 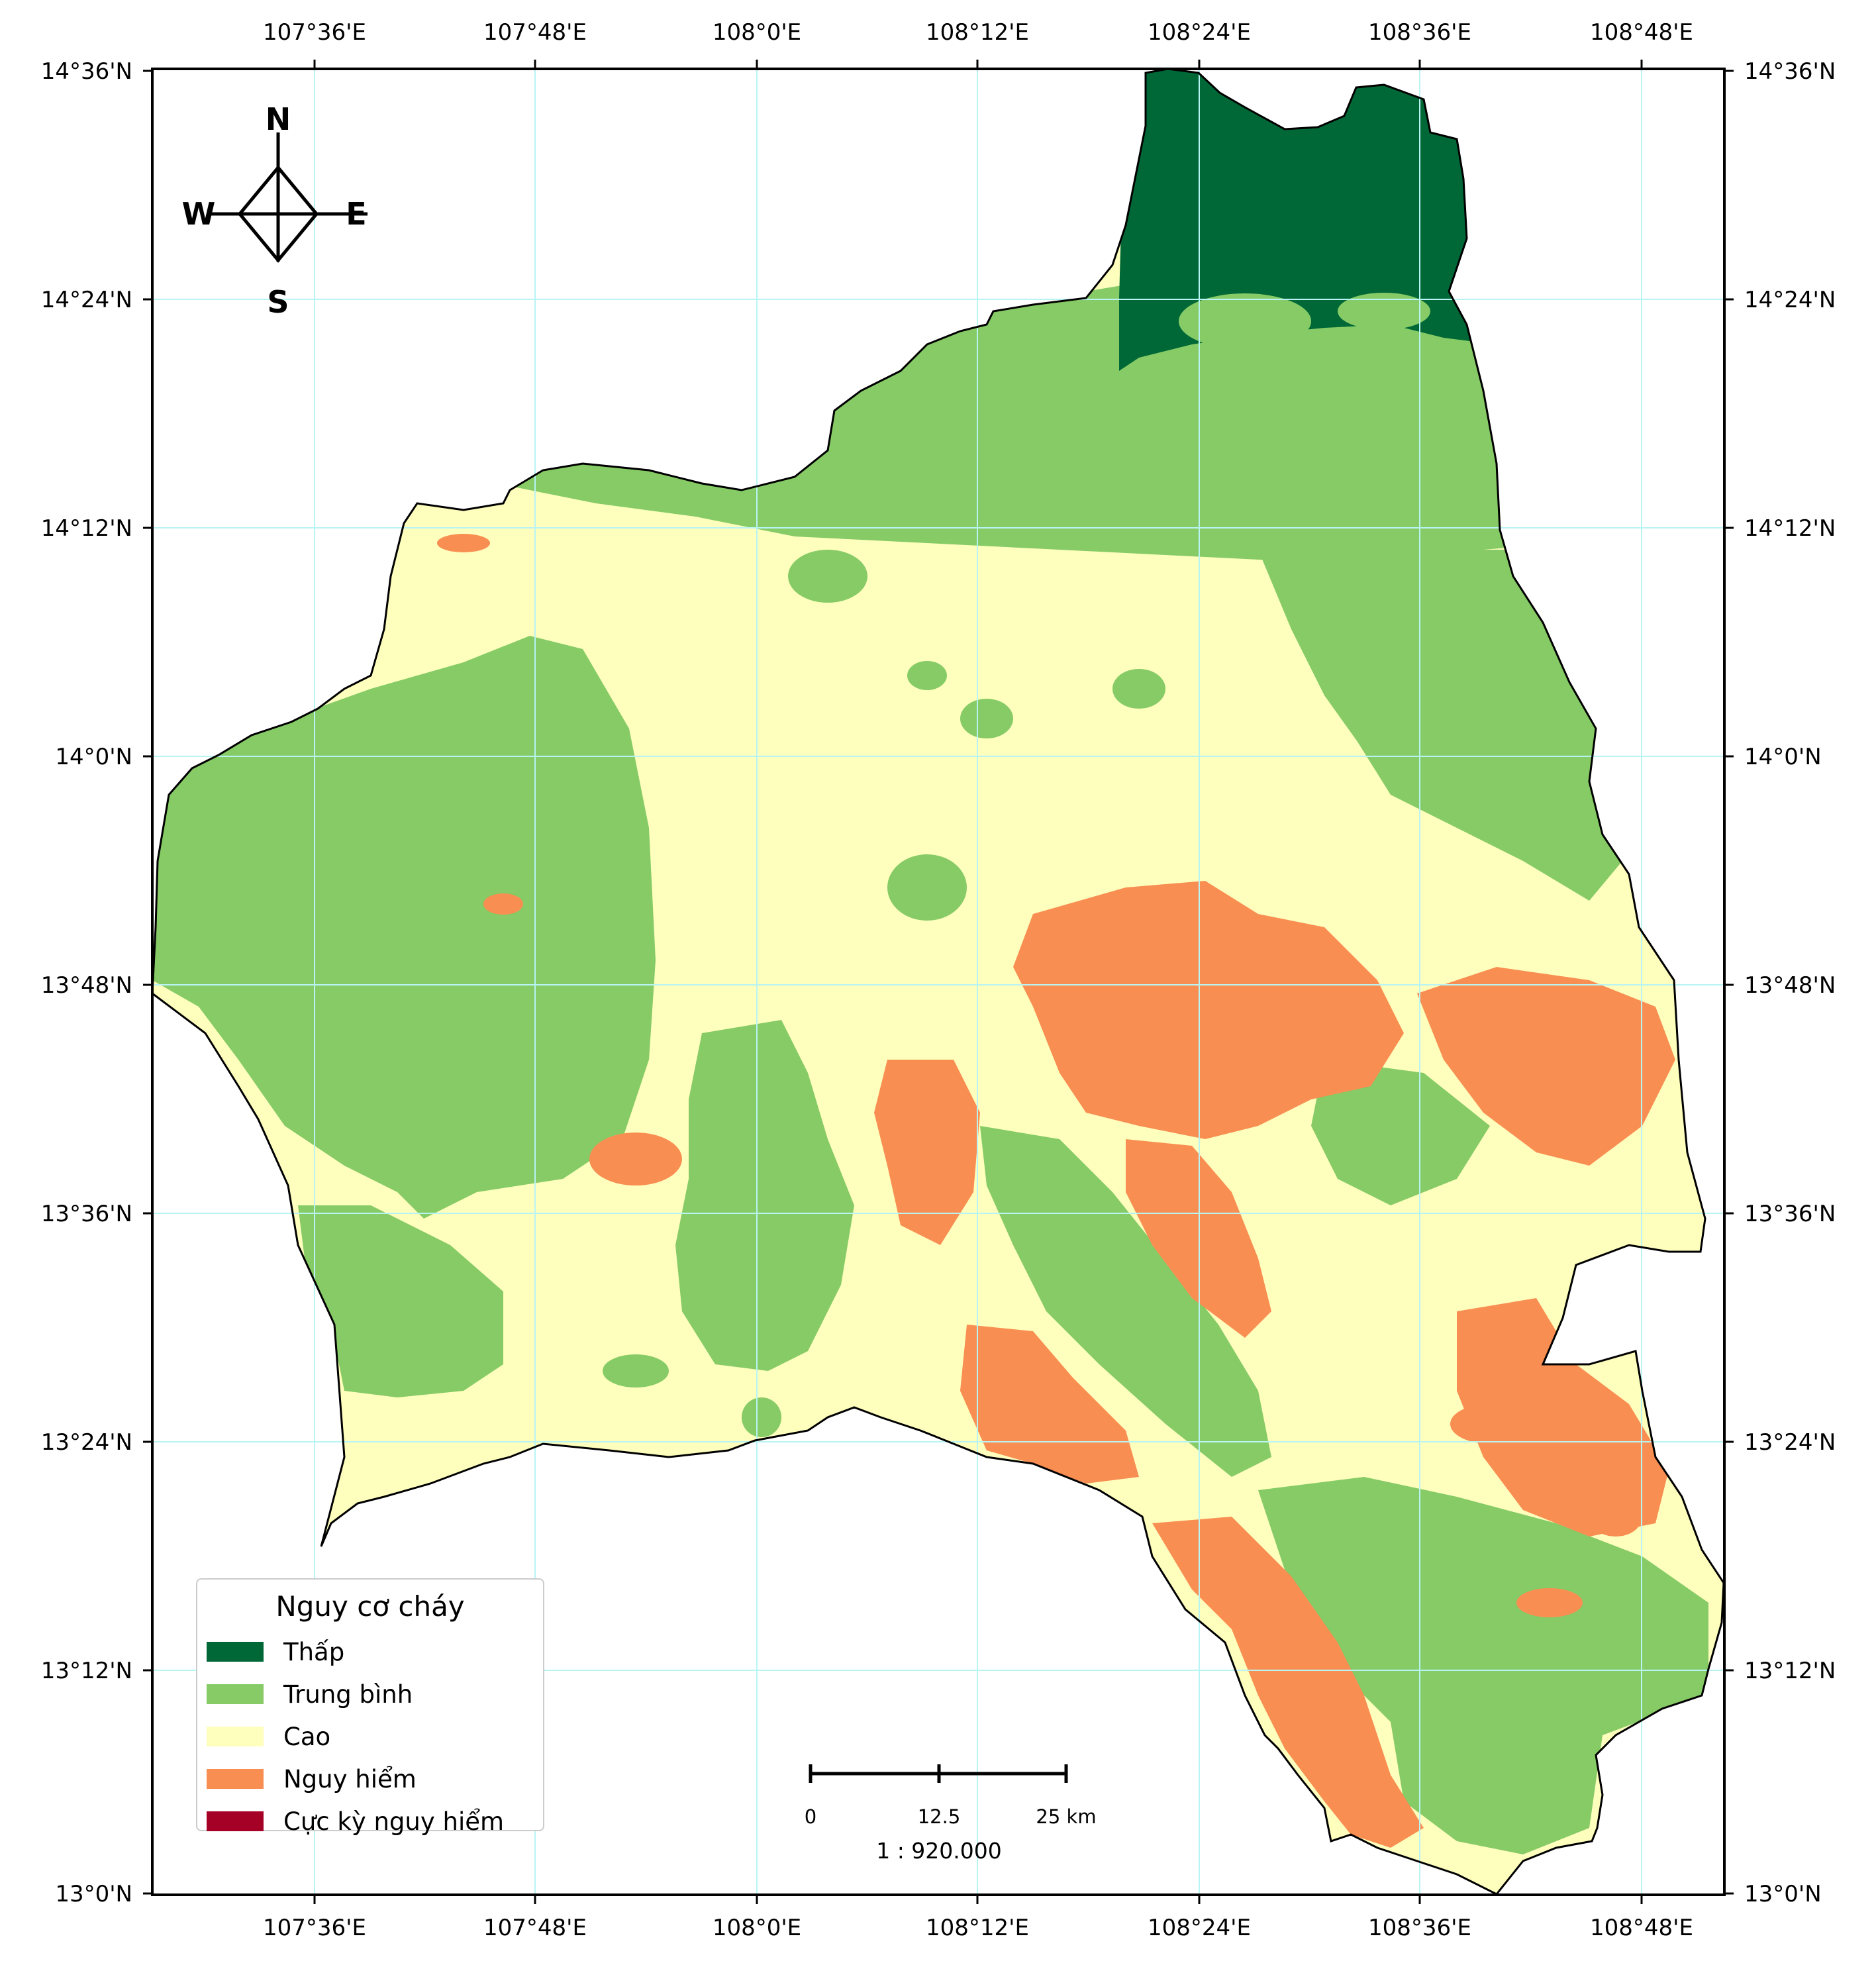 I want to click on risk-zone-dangerous-southeast, so click(x=1563, y=1417).